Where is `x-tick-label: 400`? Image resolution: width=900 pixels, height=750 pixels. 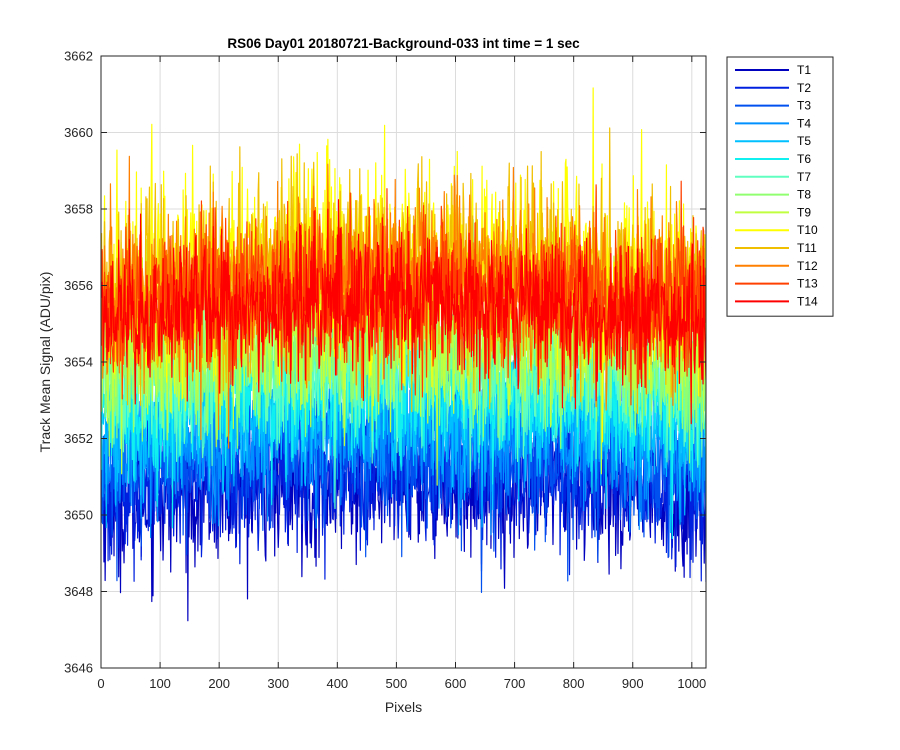
x-tick-label: 400 is located at coordinates (337, 683).